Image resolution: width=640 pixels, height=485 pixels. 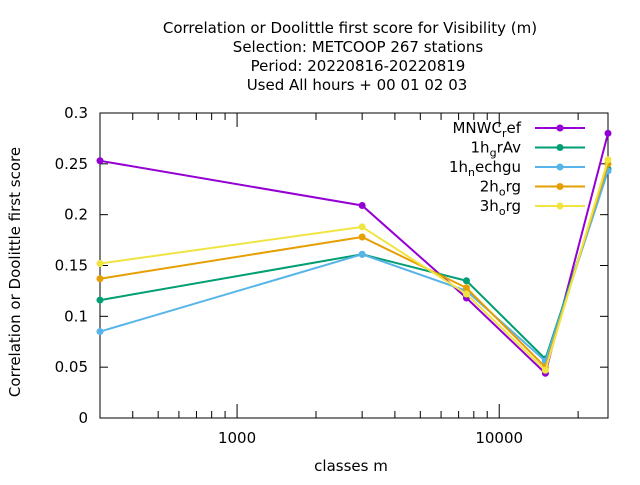 I want to click on title-line-3: Period: 20220816-20220819, so click(x=358, y=66).